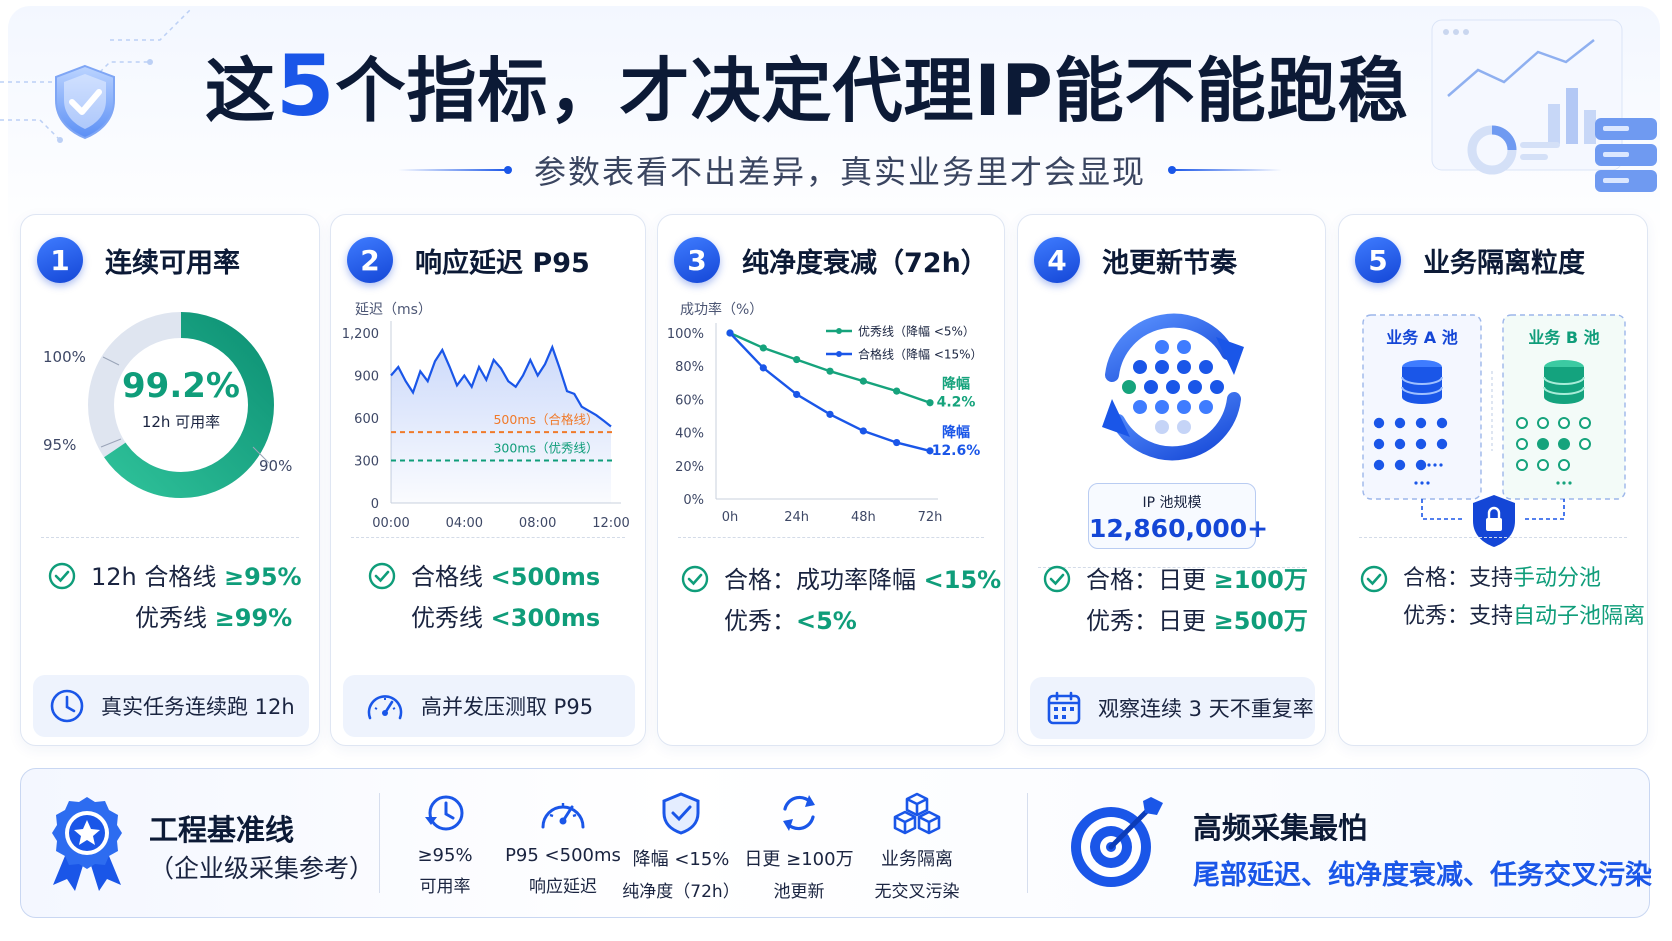  I want to click on dashboard-server-illustration, so click(1544, 105).